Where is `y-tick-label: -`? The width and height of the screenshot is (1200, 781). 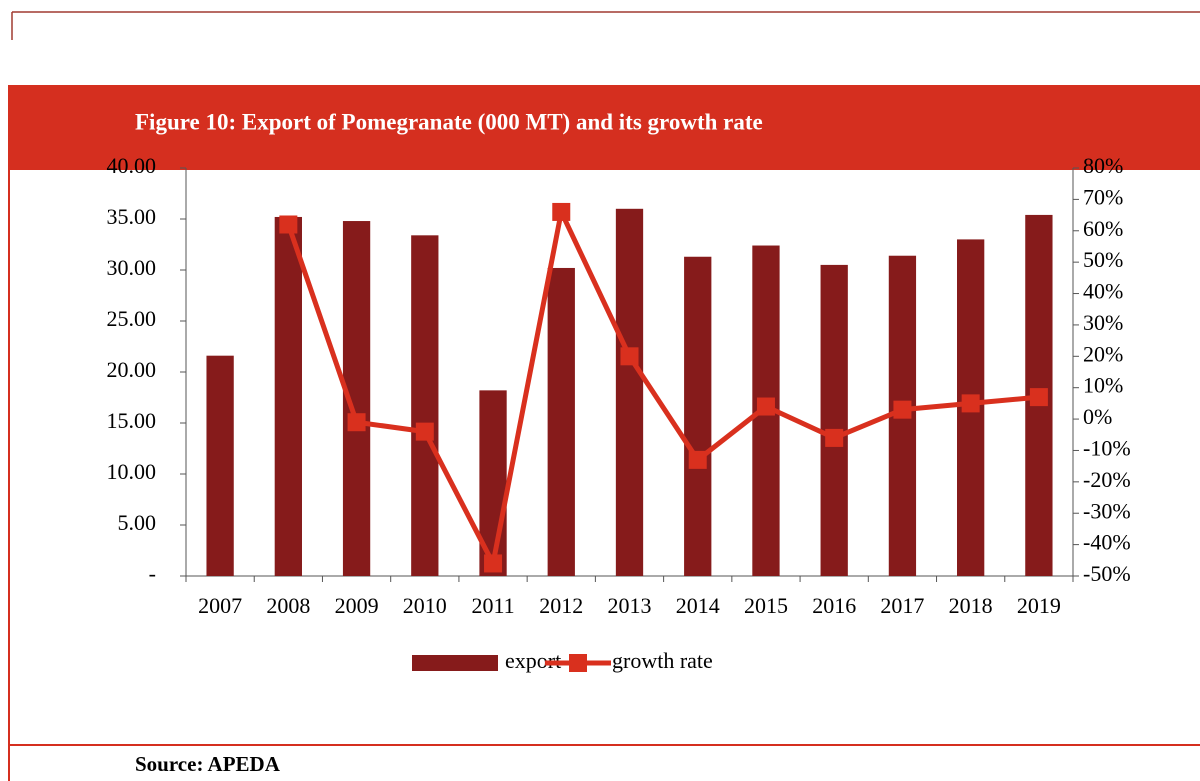
y-tick-label: - is located at coordinates (152, 573).